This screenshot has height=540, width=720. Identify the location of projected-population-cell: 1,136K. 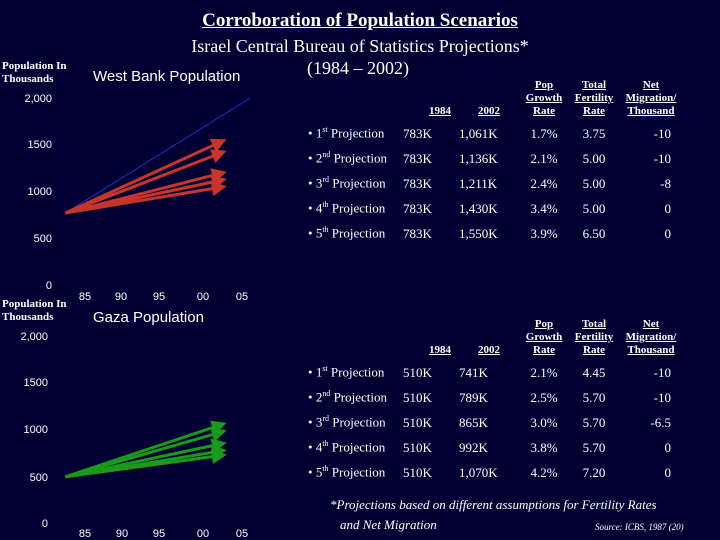
(478, 158).